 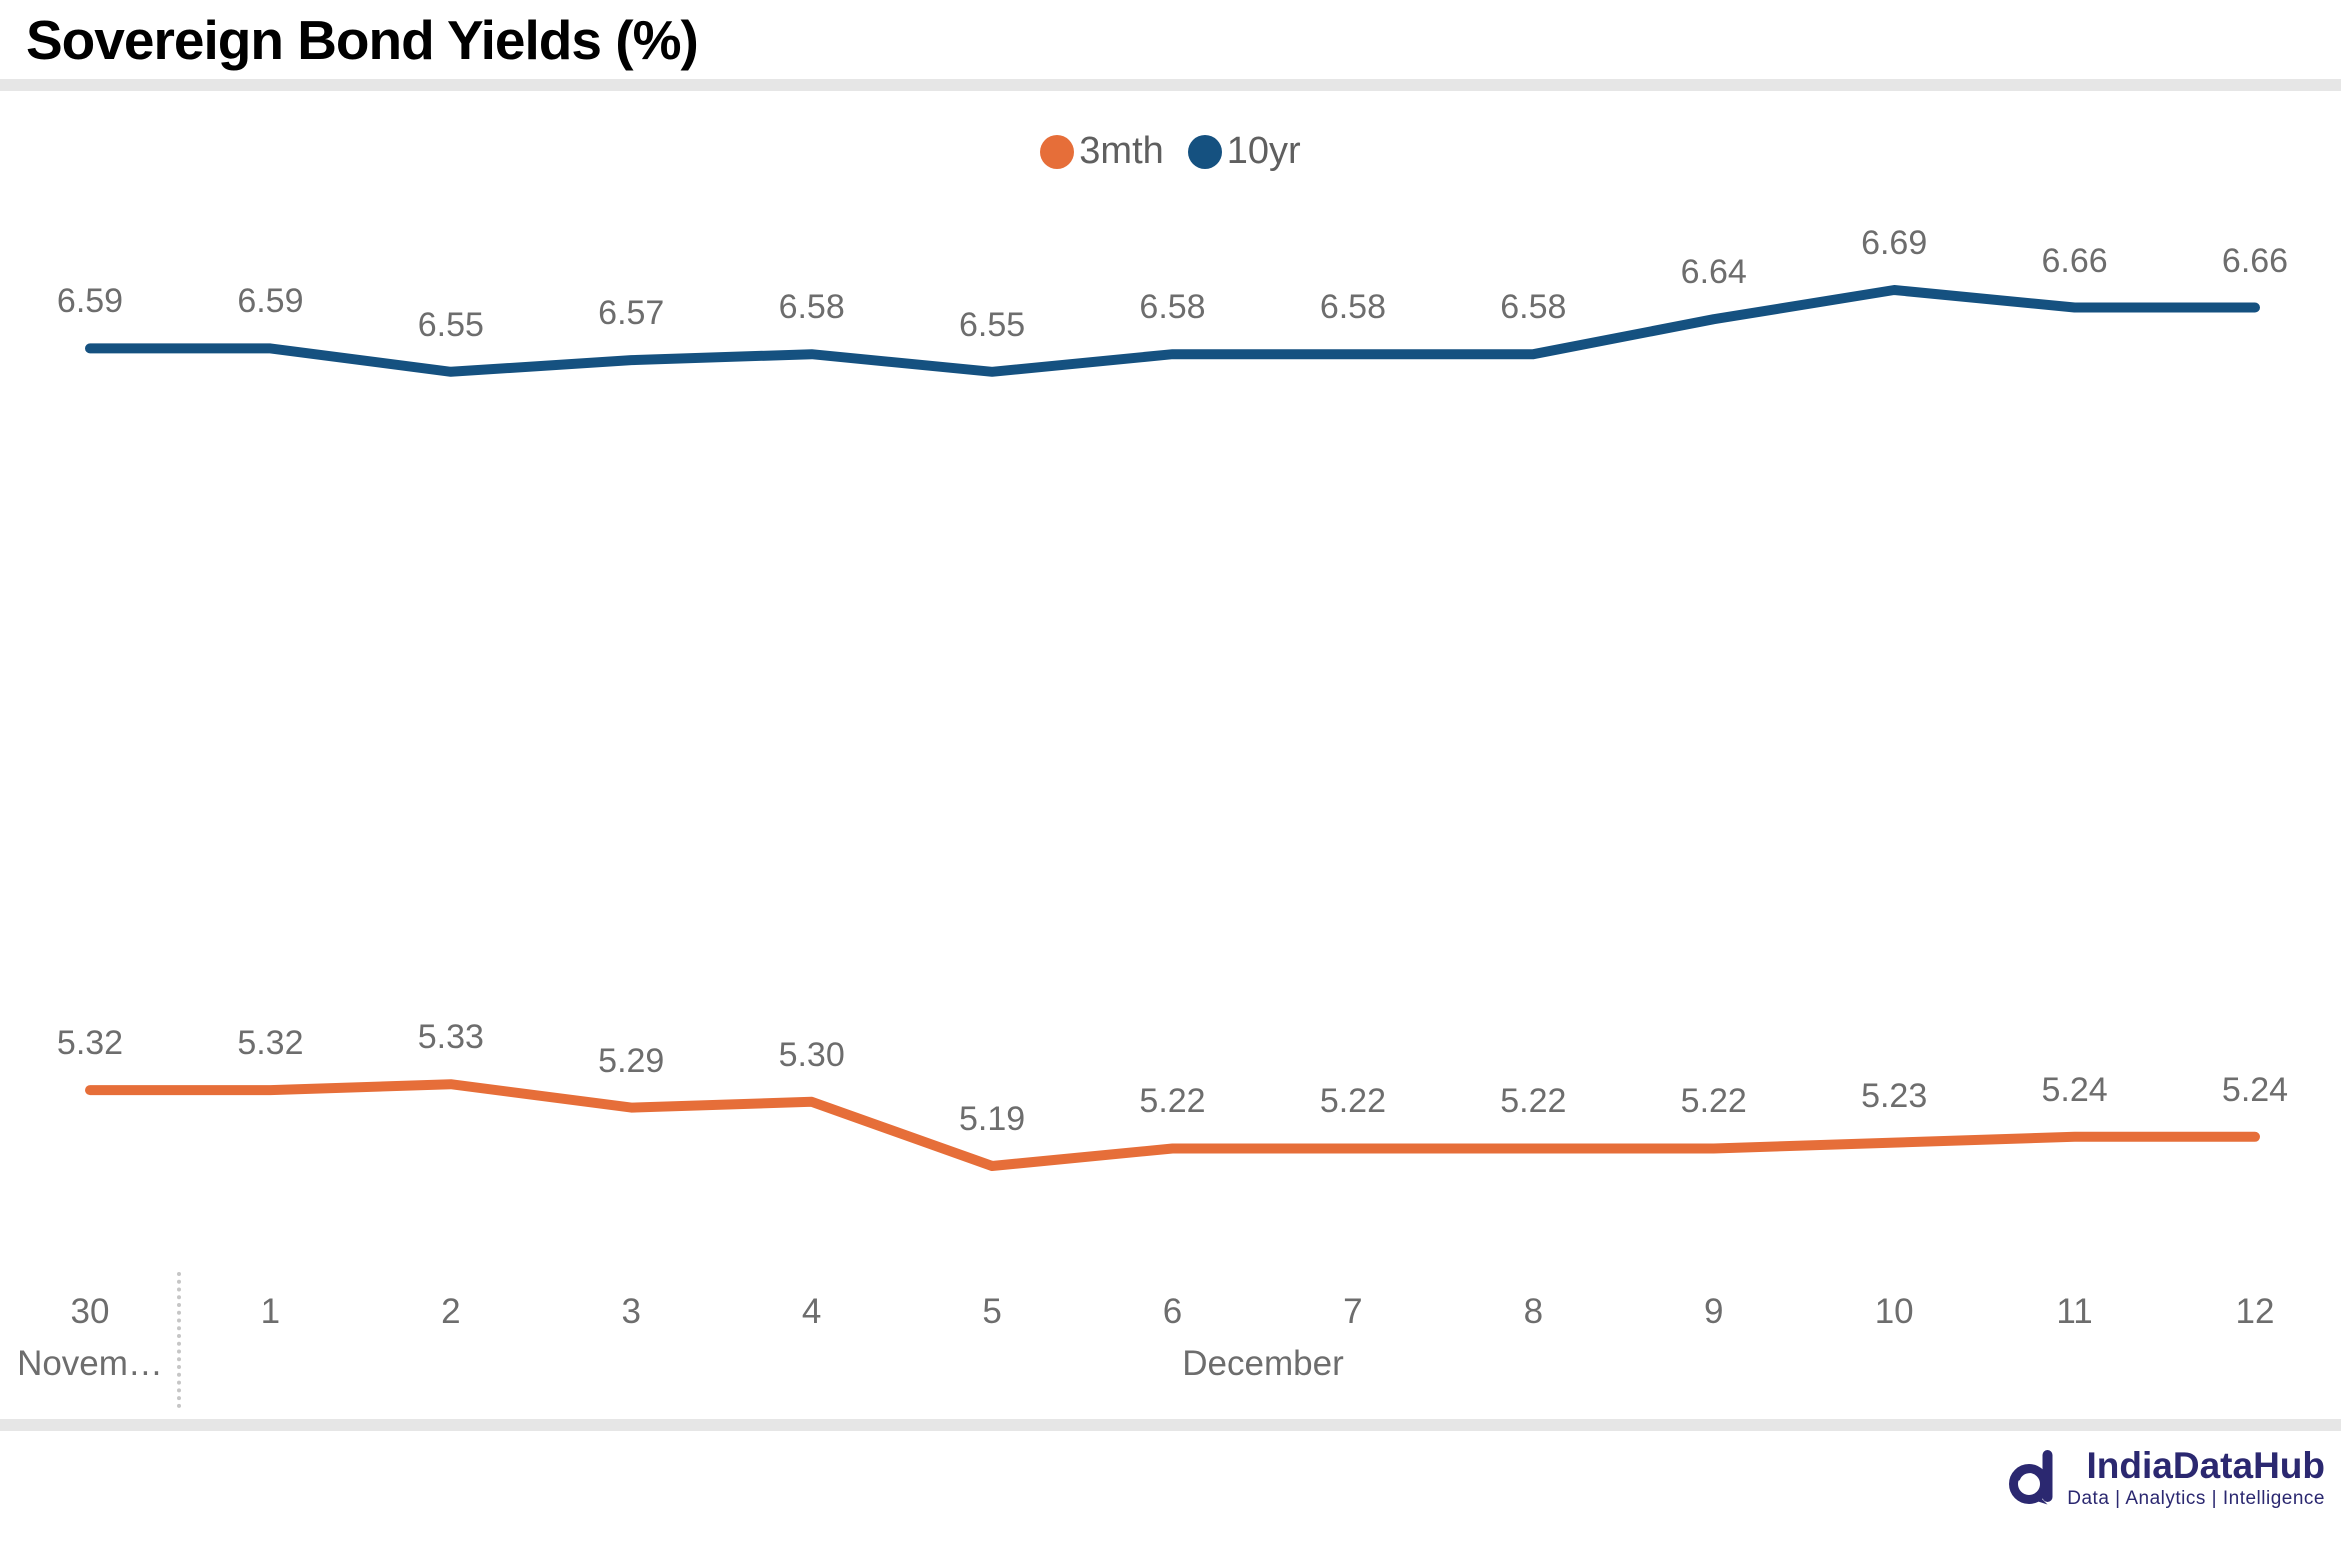 What do you see at coordinates (1353, 1311) in the screenshot?
I see `x-axis-tick: 7` at bounding box center [1353, 1311].